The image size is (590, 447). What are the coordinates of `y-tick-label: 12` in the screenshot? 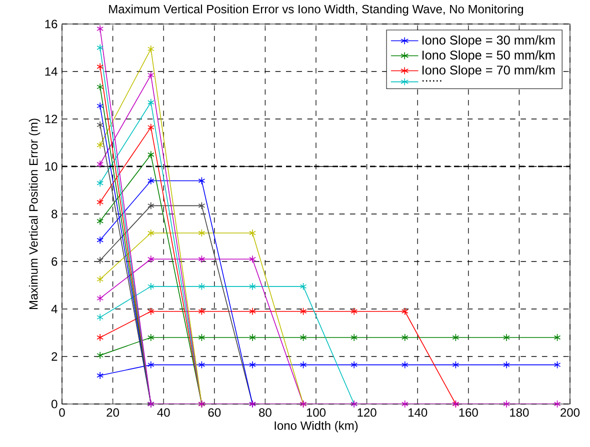 It's located at (51, 119).